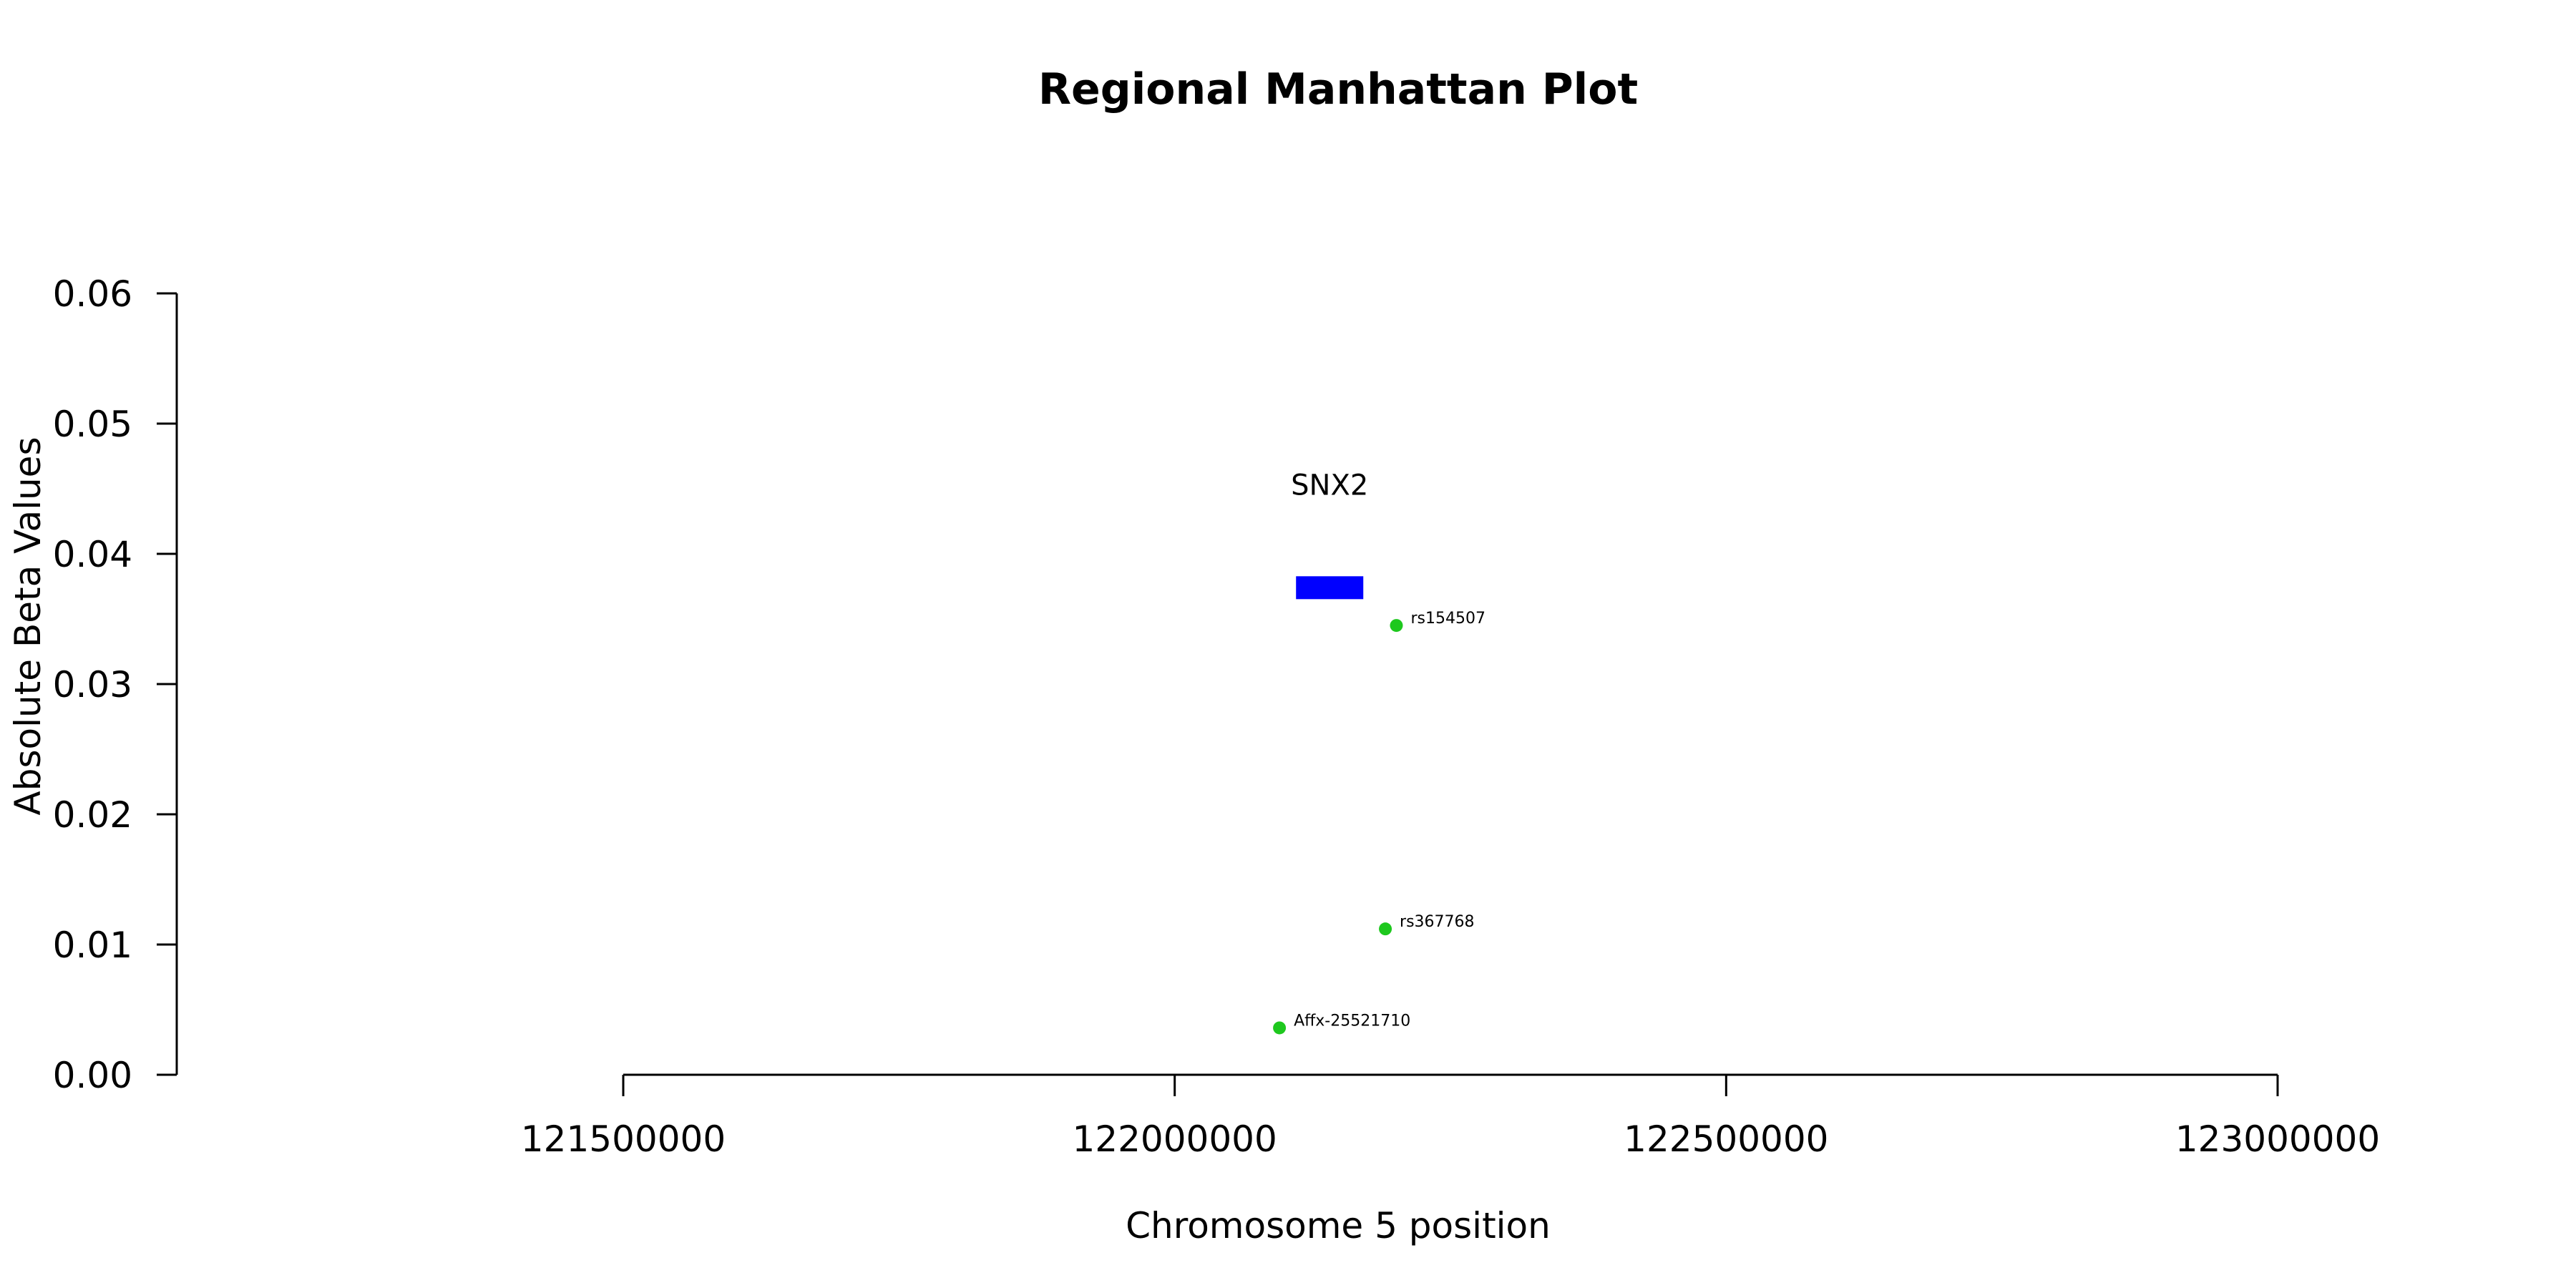 The width and height of the screenshot is (2576, 1288). I want to click on y-tick-label: 0.01, so click(92, 945).